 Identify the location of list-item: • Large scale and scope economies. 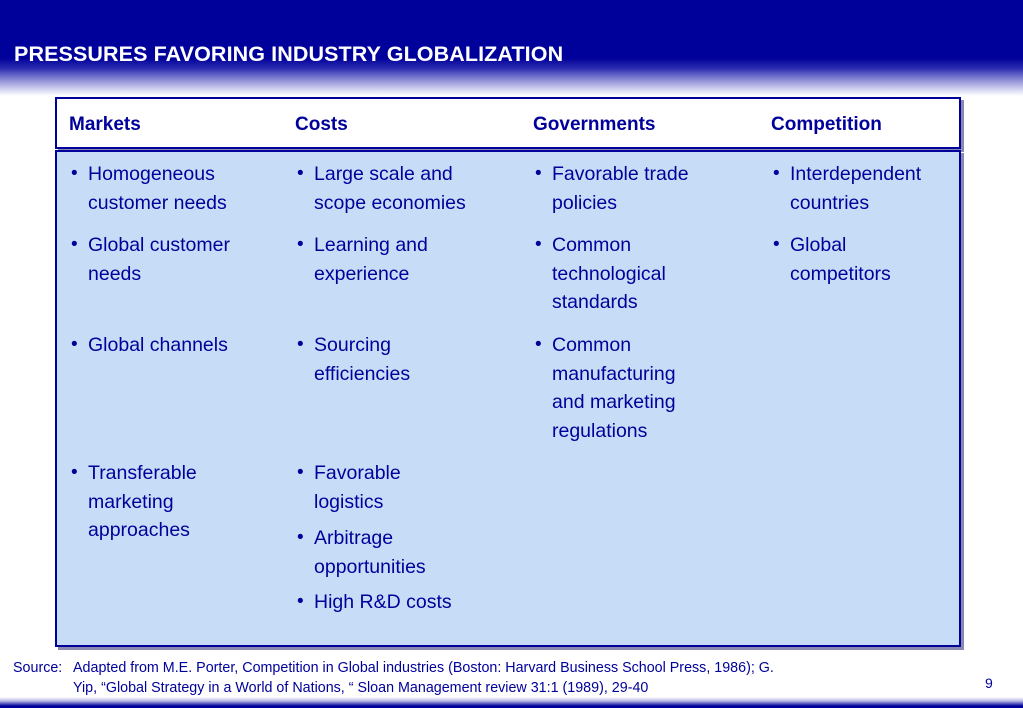
(381, 188).